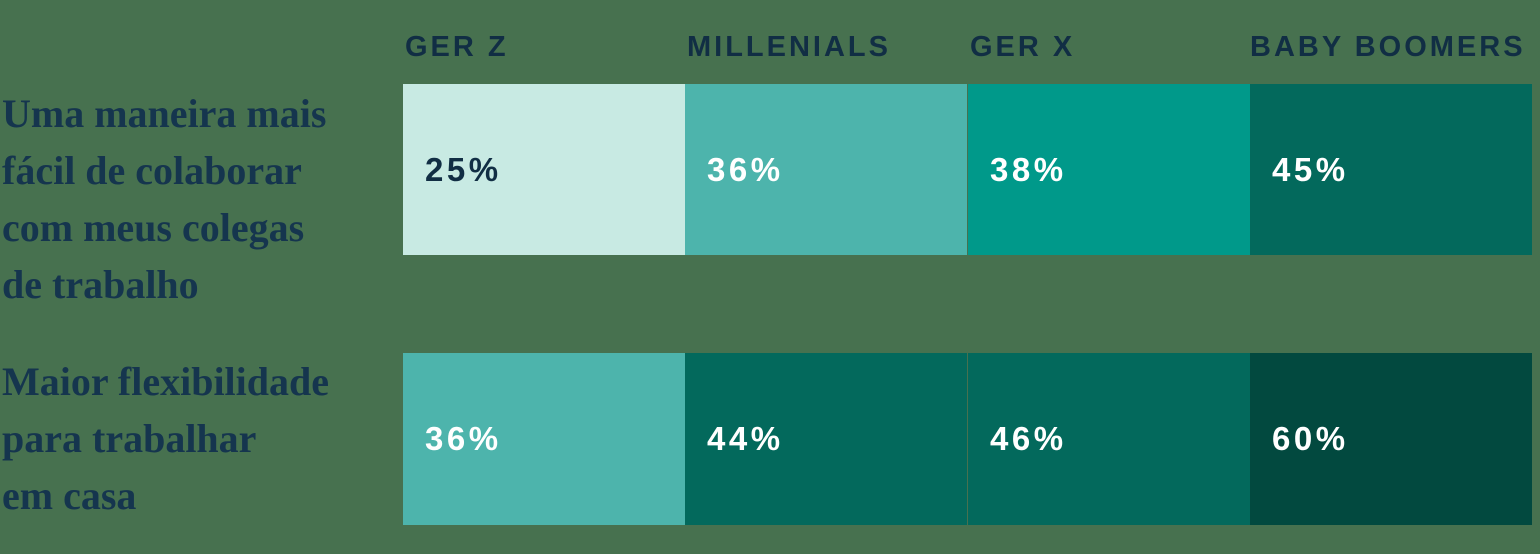 The height and width of the screenshot is (554, 1540). What do you see at coordinates (826, 439) in the screenshot?
I see `heatmap-cell: 44%` at bounding box center [826, 439].